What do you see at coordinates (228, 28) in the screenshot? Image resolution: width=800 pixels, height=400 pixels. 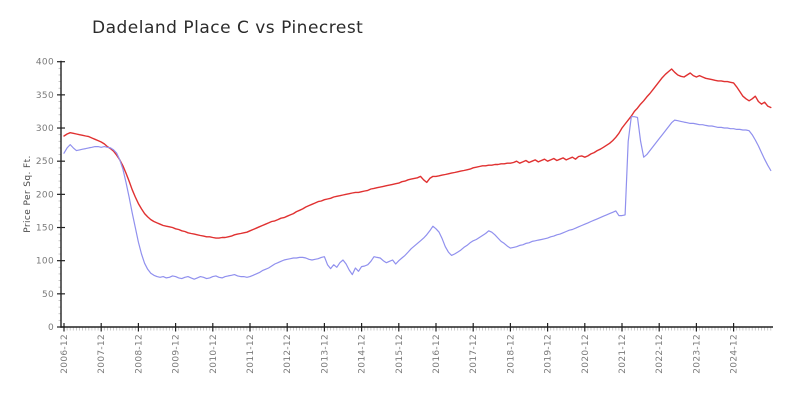 I see `chart-title: Dadeland Place C vs Pinecrest` at bounding box center [228, 28].